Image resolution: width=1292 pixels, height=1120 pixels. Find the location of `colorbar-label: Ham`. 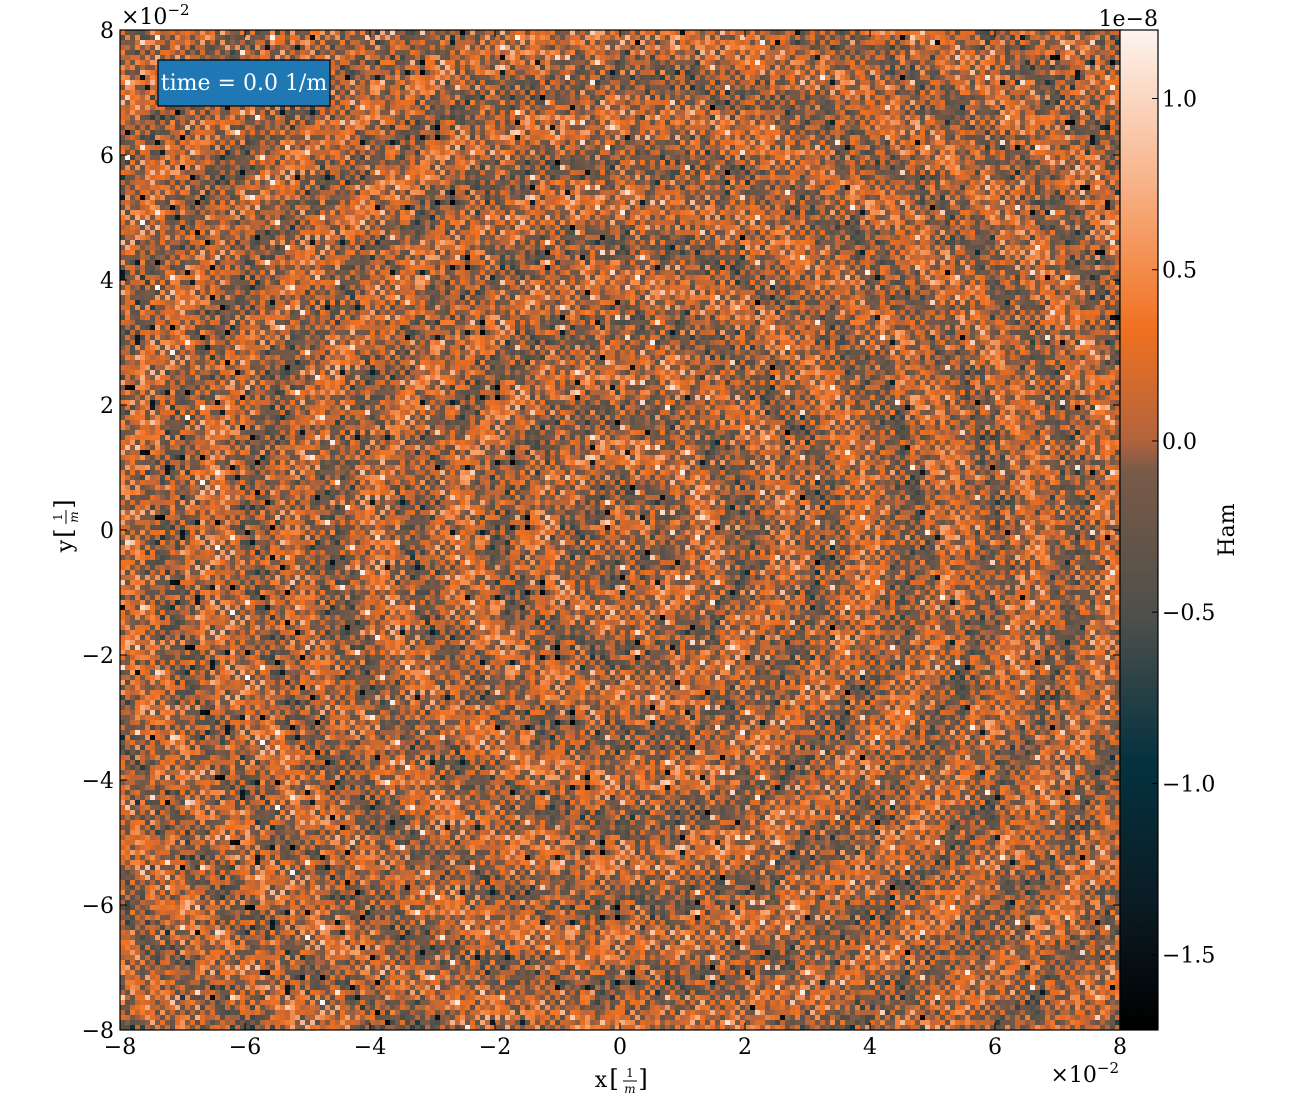

colorbar-label: Ham is located at coordinates (1227, 529).